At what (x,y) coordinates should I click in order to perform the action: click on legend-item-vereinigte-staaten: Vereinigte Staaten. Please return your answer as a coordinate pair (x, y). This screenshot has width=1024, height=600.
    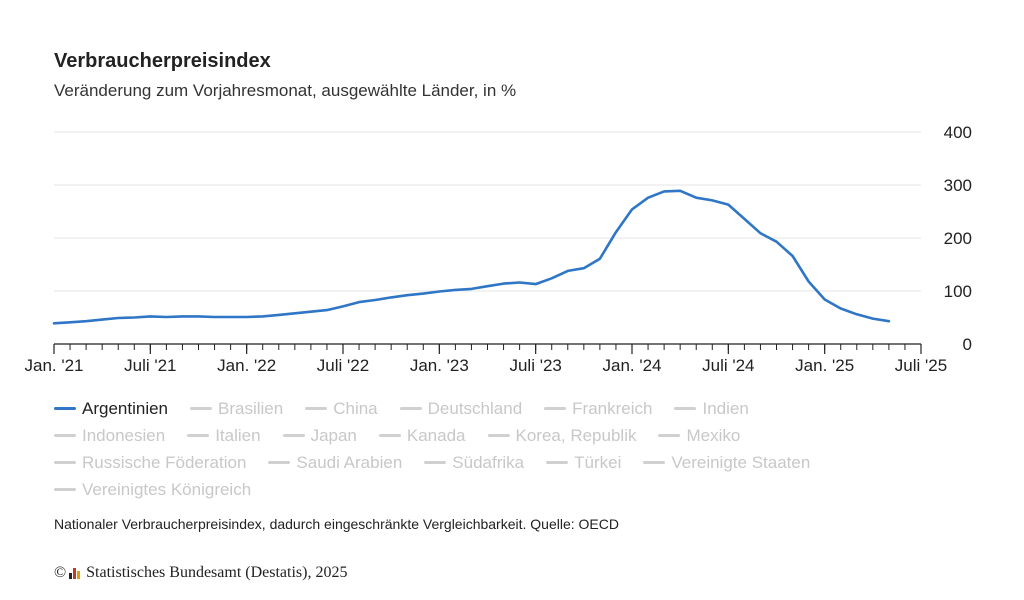
    Looking at the image, I should click on (726, 463).